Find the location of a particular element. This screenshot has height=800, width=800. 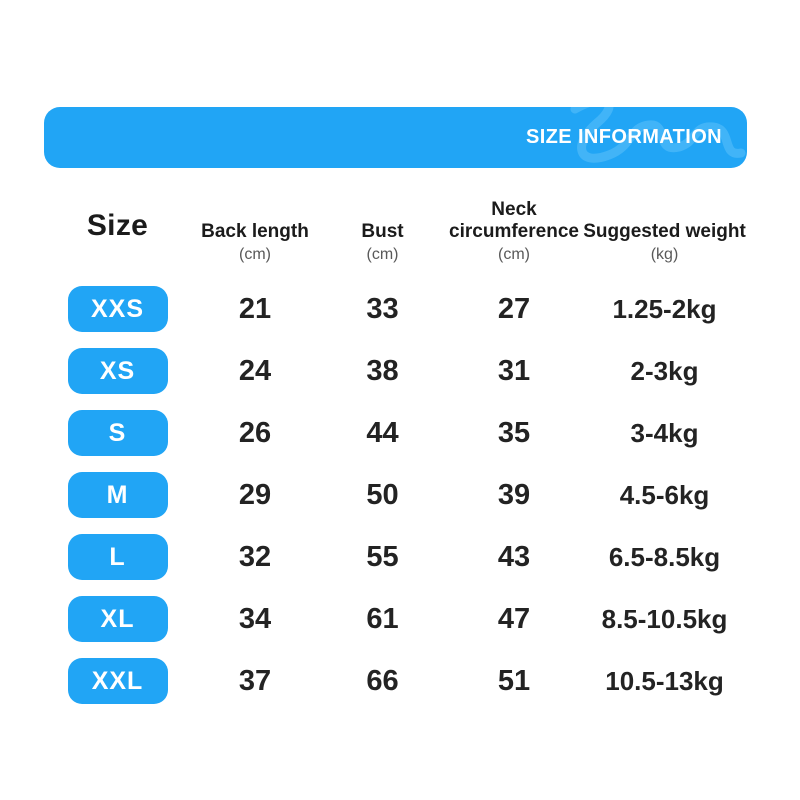

size-badge-cell: XXL is located at coordinates (117, 681).